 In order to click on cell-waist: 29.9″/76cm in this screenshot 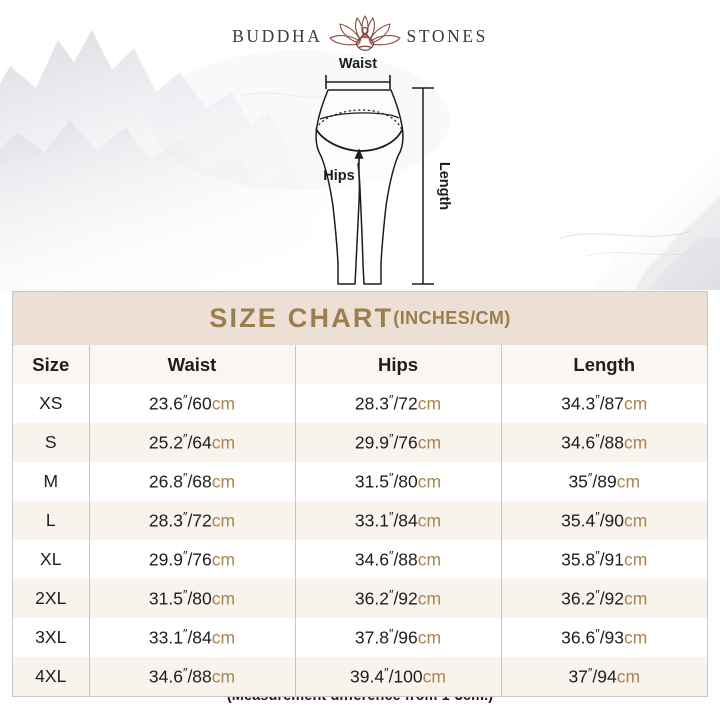, I will do `click(192, 559)`.